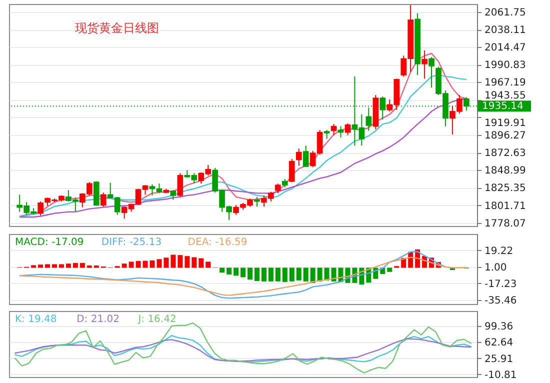  Describe the element at coordinates (505, 12) in the screenshot. I see `y-tick-label: 2061.75` at that location.